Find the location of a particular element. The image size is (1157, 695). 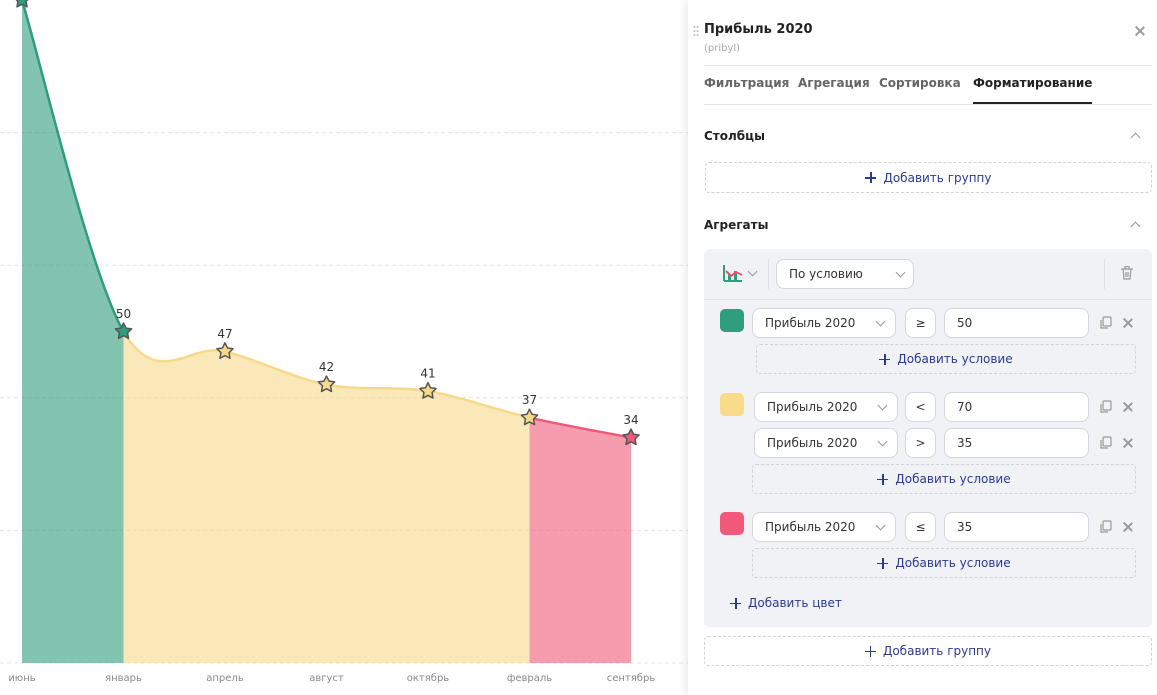

data-label: 34 is located at coordinates (630, 420).